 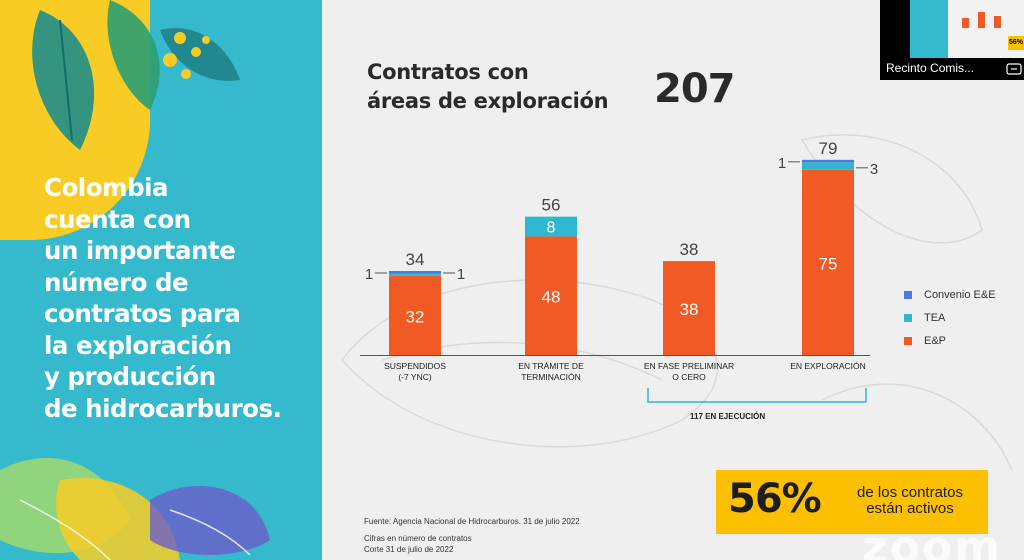 I want to click on headline-line: y producción, so click(x=130, y=376).